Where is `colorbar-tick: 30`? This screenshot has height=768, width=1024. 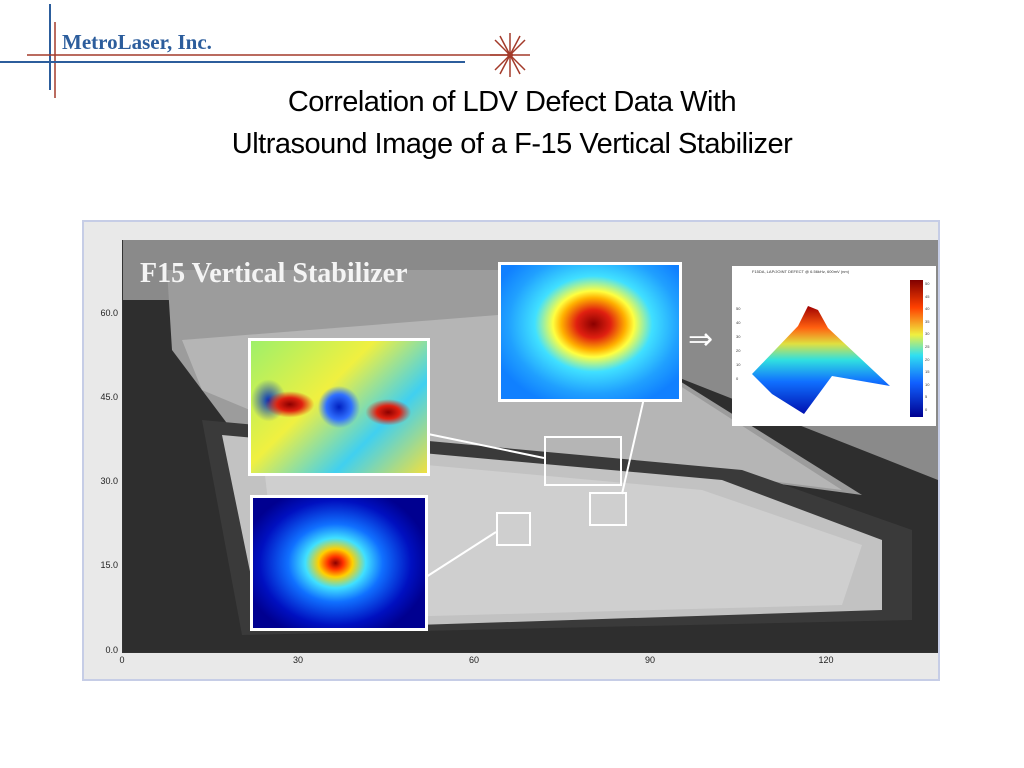 colorbar-tick: 30 is located at coordinates (927, 334).